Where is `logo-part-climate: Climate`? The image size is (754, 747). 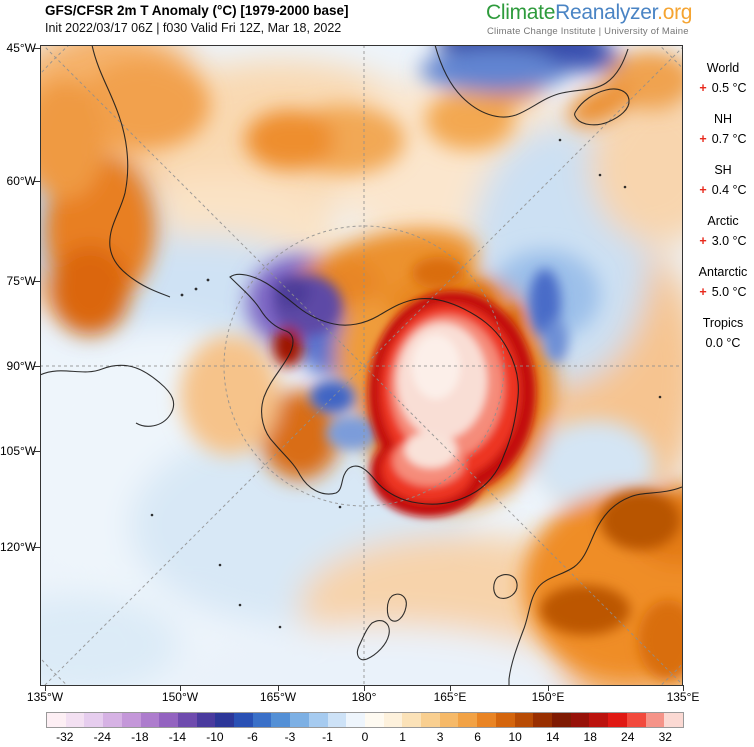 logo-part-climate: Climate is located at coordinates (521, 12).